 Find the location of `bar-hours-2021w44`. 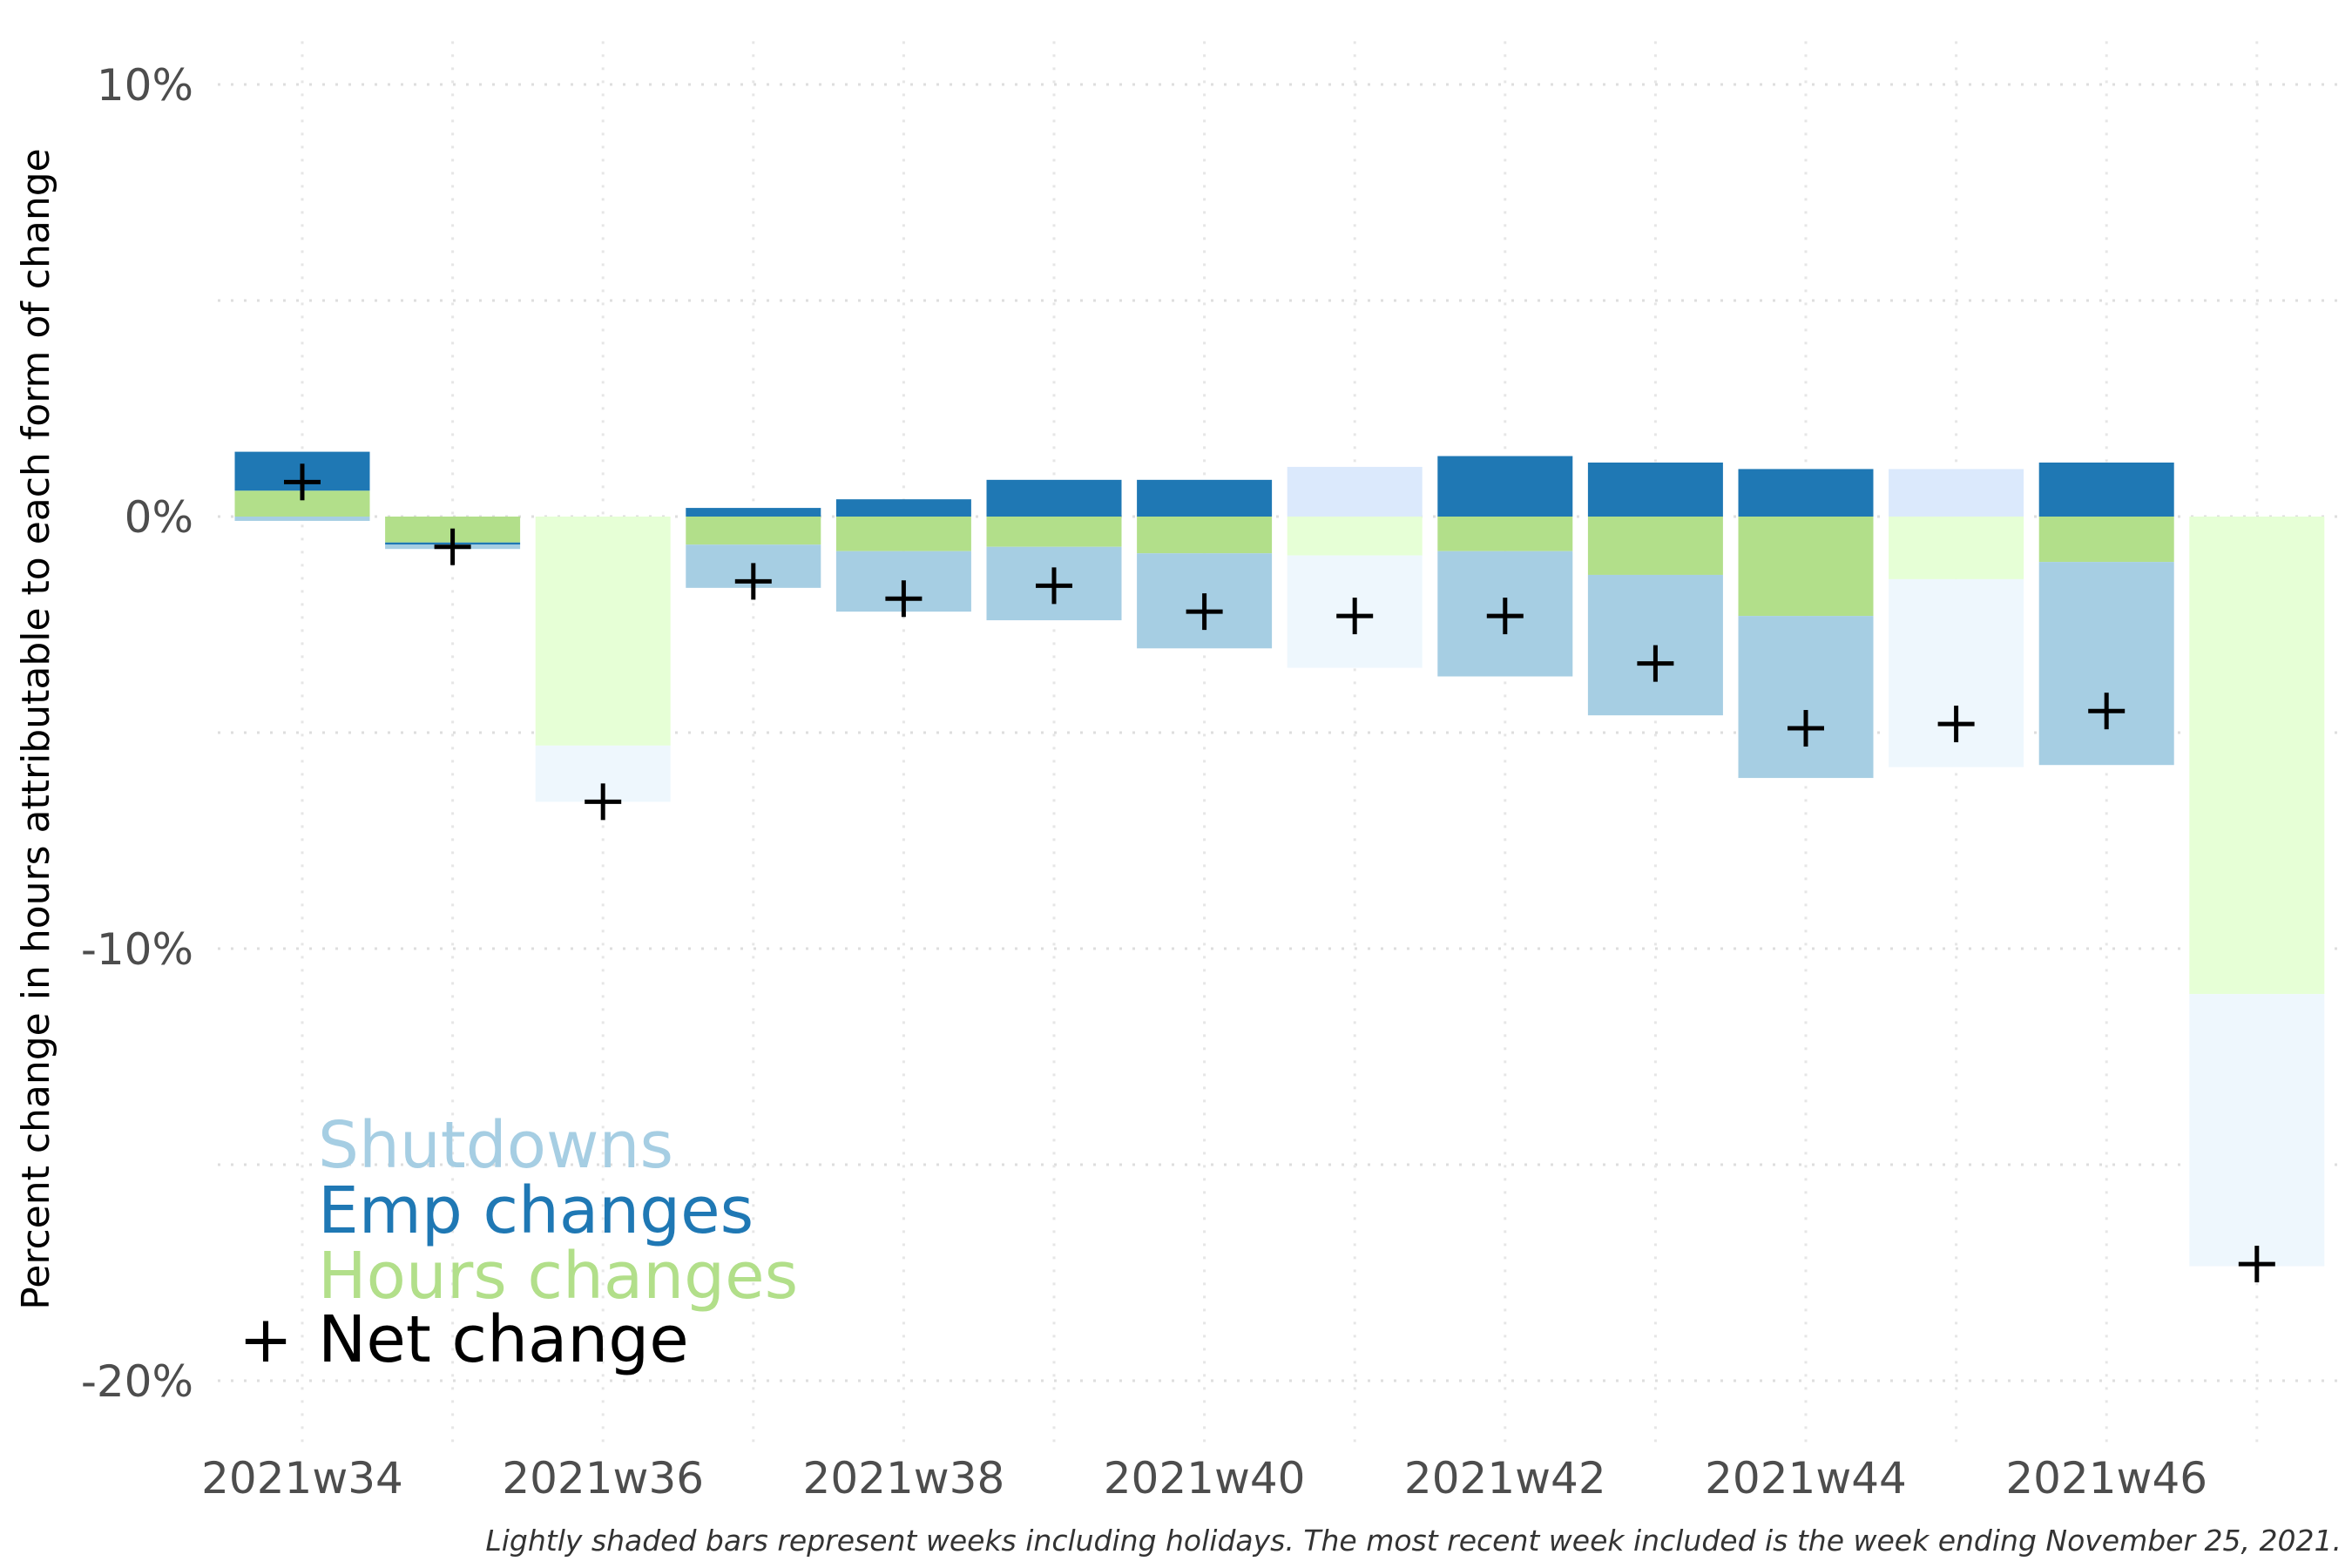

bar-hours-2021w44 is located at coordinates (1806, 567).